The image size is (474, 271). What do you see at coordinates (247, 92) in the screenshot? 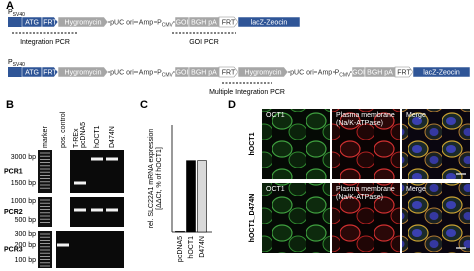
I see `pcr-label: Multiple Integration PCR` at bounding box center [247, 92].